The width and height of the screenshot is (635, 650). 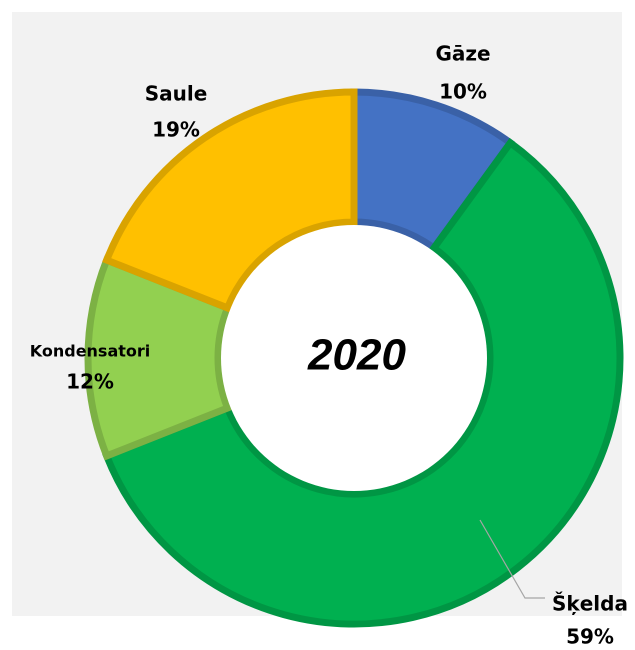 I want to click on category-label: Gāze, so click(x=462, y=54).